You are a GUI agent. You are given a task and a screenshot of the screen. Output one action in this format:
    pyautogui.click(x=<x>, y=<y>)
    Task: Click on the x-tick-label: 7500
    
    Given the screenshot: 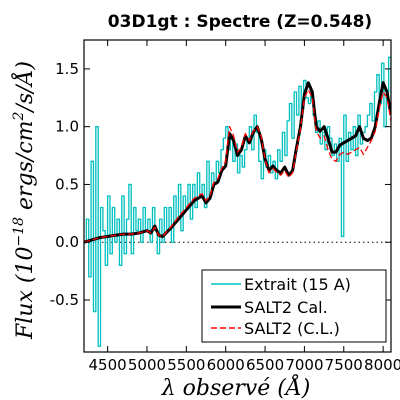 What is the action you would take?
    pyautogui.click(x=344, y=365)
    